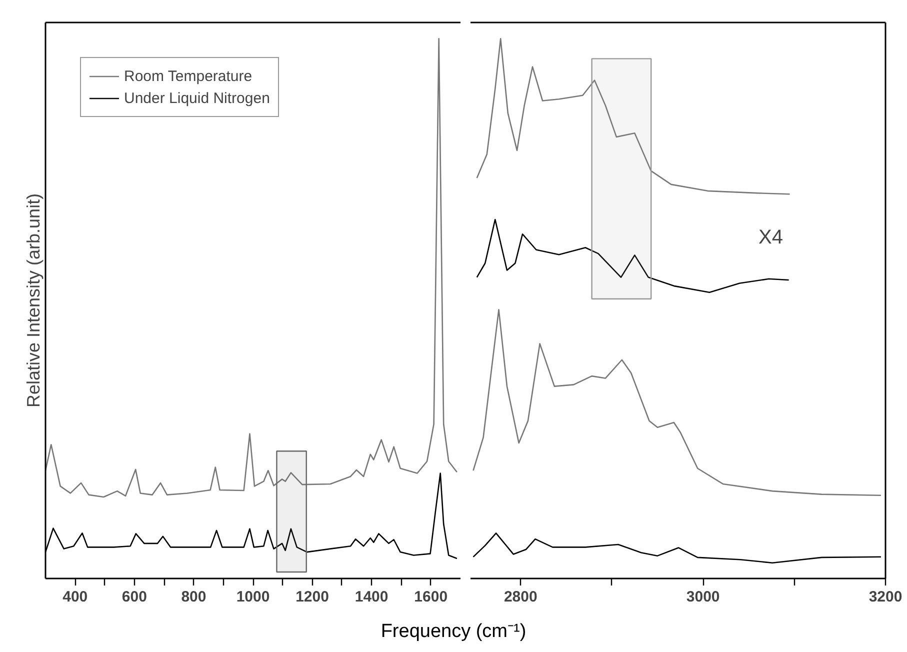 The height and width of the screenshot is (652, 907). I want to click on legend-label: Under Liquid Nitrogen, so click(197, 98).